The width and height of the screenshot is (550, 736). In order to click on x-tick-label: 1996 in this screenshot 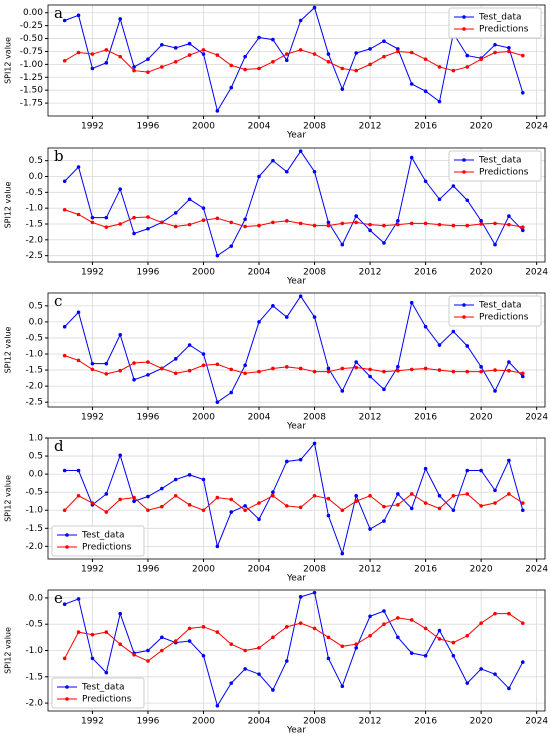, I will do `click(148, 127)`.